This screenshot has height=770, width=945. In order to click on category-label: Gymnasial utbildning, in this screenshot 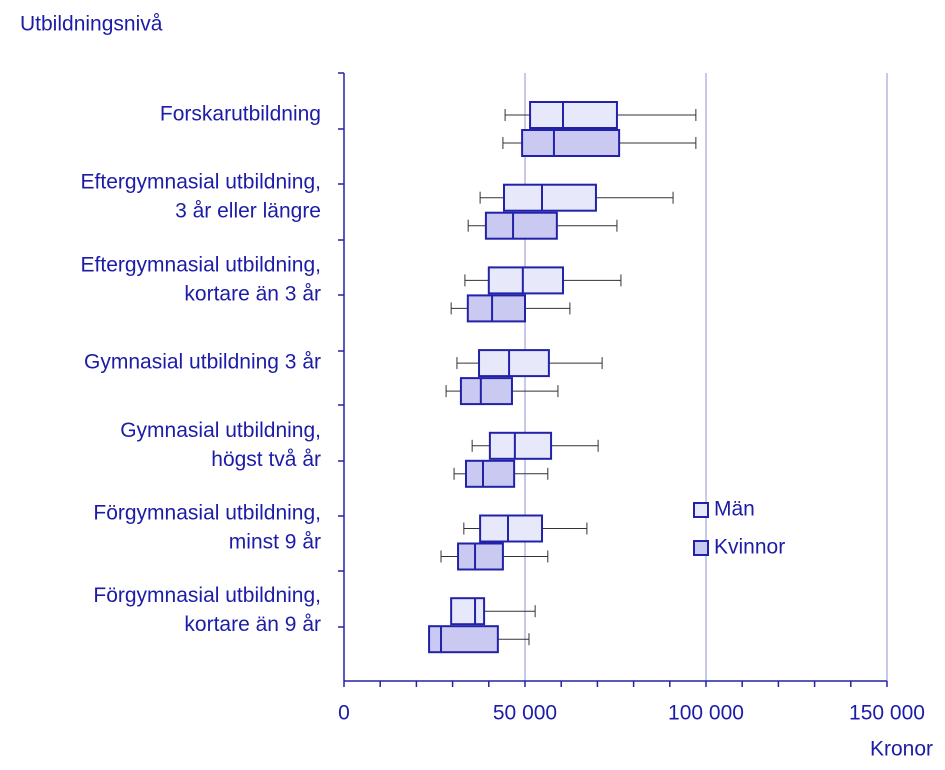, I will do `click(220, 430)`.